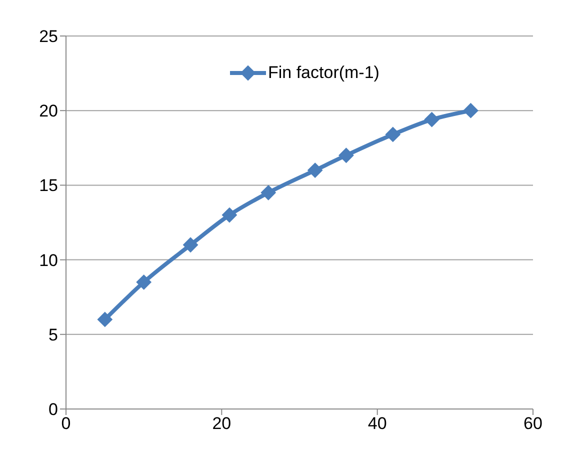  Describe the element at coordinates (377, 424) in the screenshot. I see `x-tick-label: 40` at that location.